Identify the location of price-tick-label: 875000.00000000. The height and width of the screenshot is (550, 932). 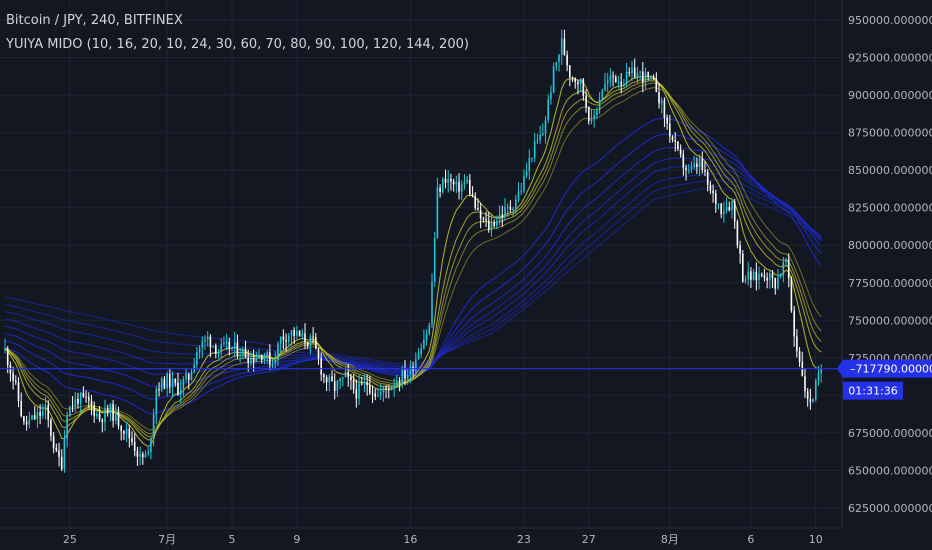
(890, 133).